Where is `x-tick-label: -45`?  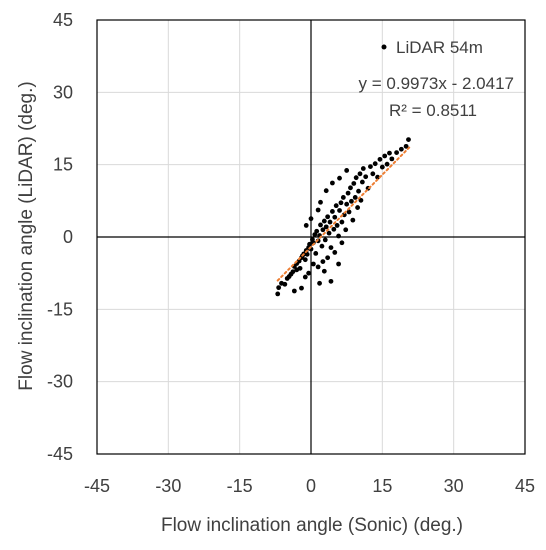 x-tick-label: -45 is located at coordinates (97, 486).